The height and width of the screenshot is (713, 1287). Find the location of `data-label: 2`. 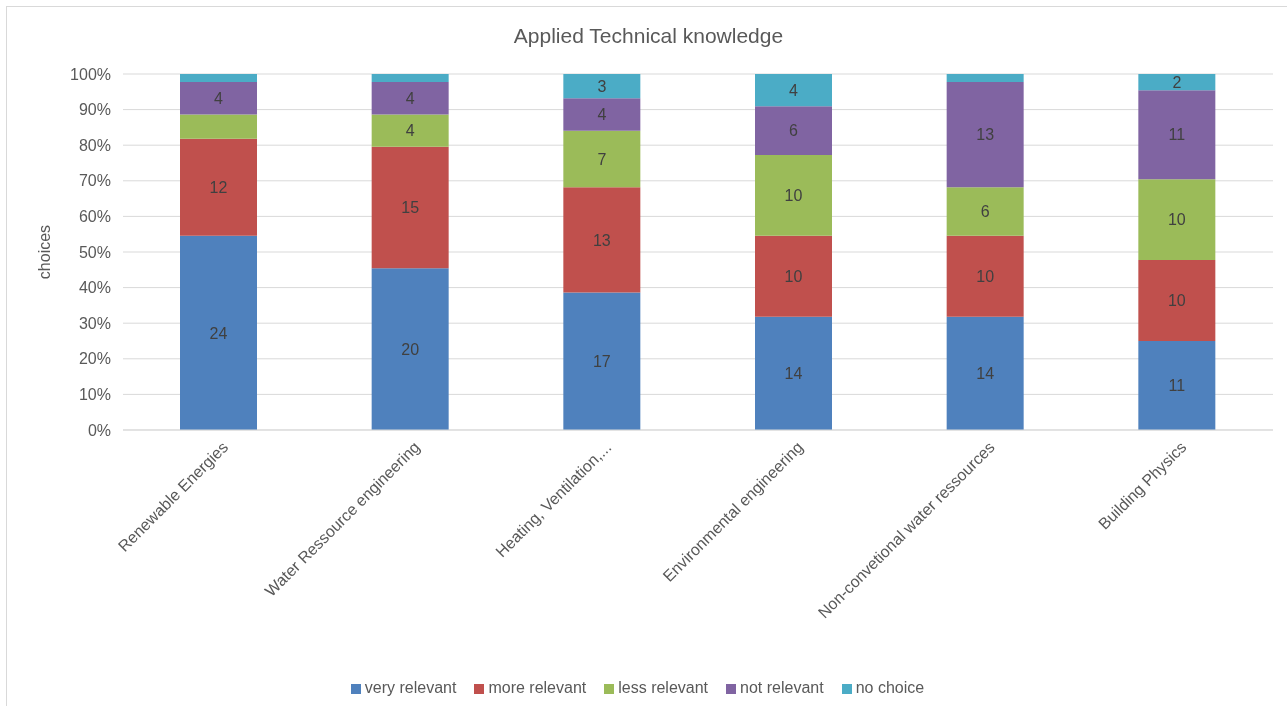

data-label: 2 is located at coordinates (1177, 82).